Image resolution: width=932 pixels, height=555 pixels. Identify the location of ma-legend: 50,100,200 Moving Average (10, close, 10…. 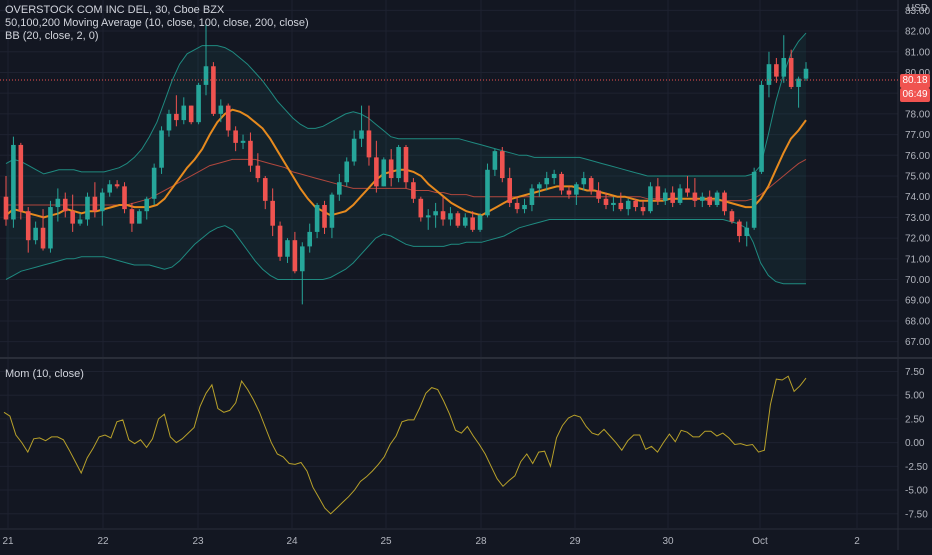
(157, 23).